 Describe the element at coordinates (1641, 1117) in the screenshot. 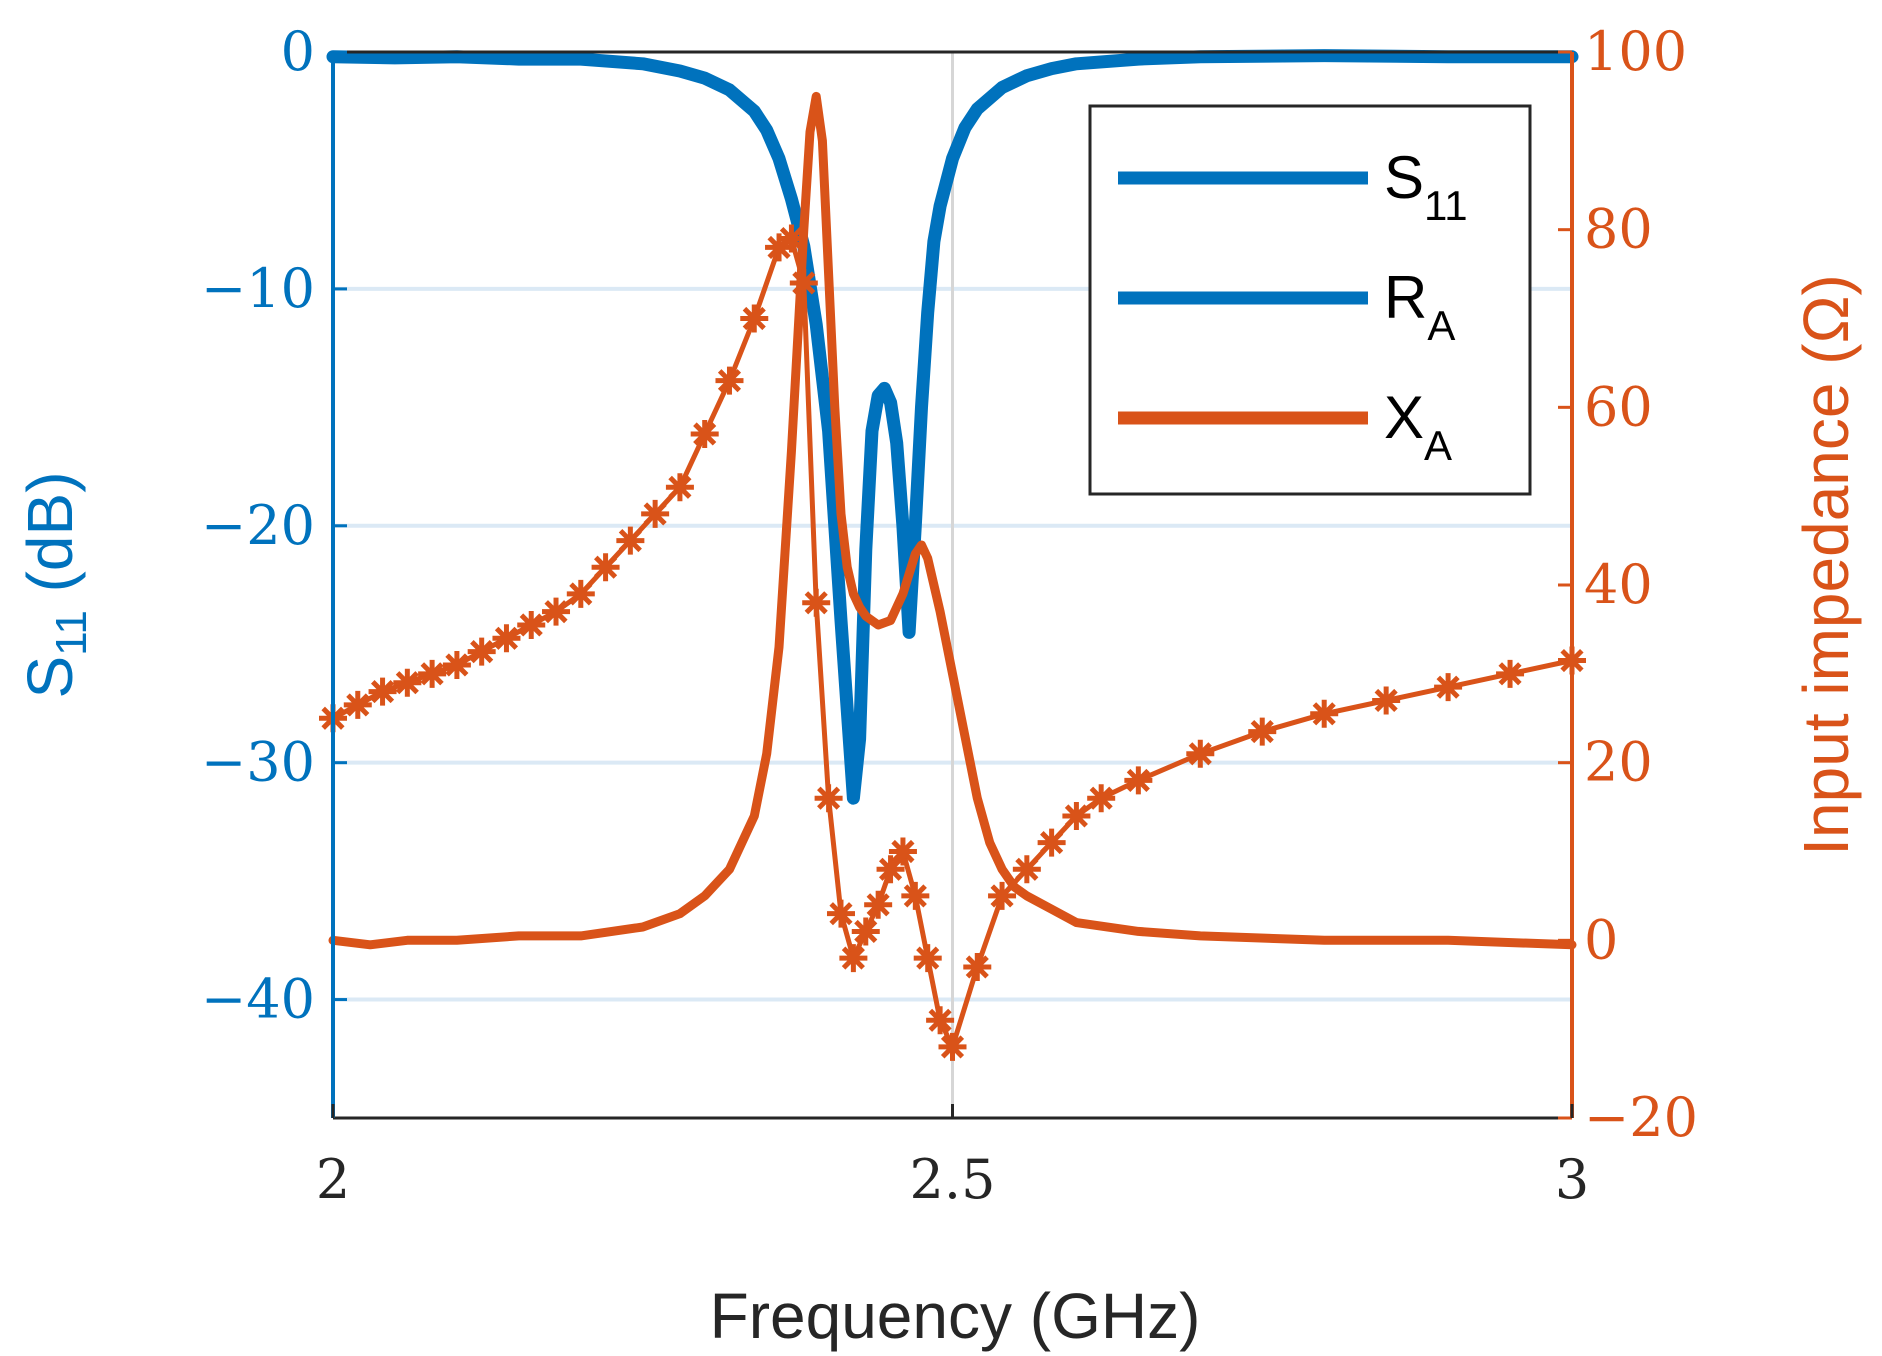

I see `tick-label-right-6: −20` at that location.